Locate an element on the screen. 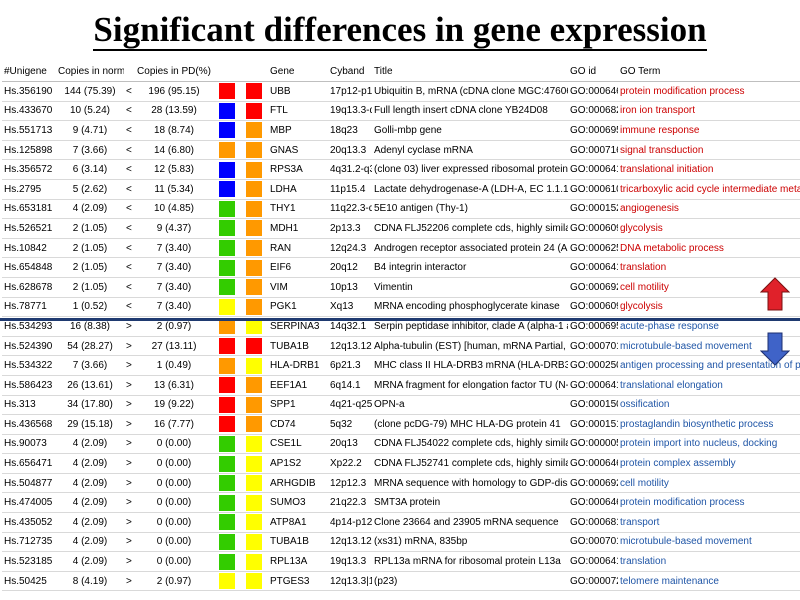 Image resolution: width=800 pixels, height=600 pixels. title-cell: RPL13a mRNA for ribosomal protein L13a is located at coordinates (470, 561).